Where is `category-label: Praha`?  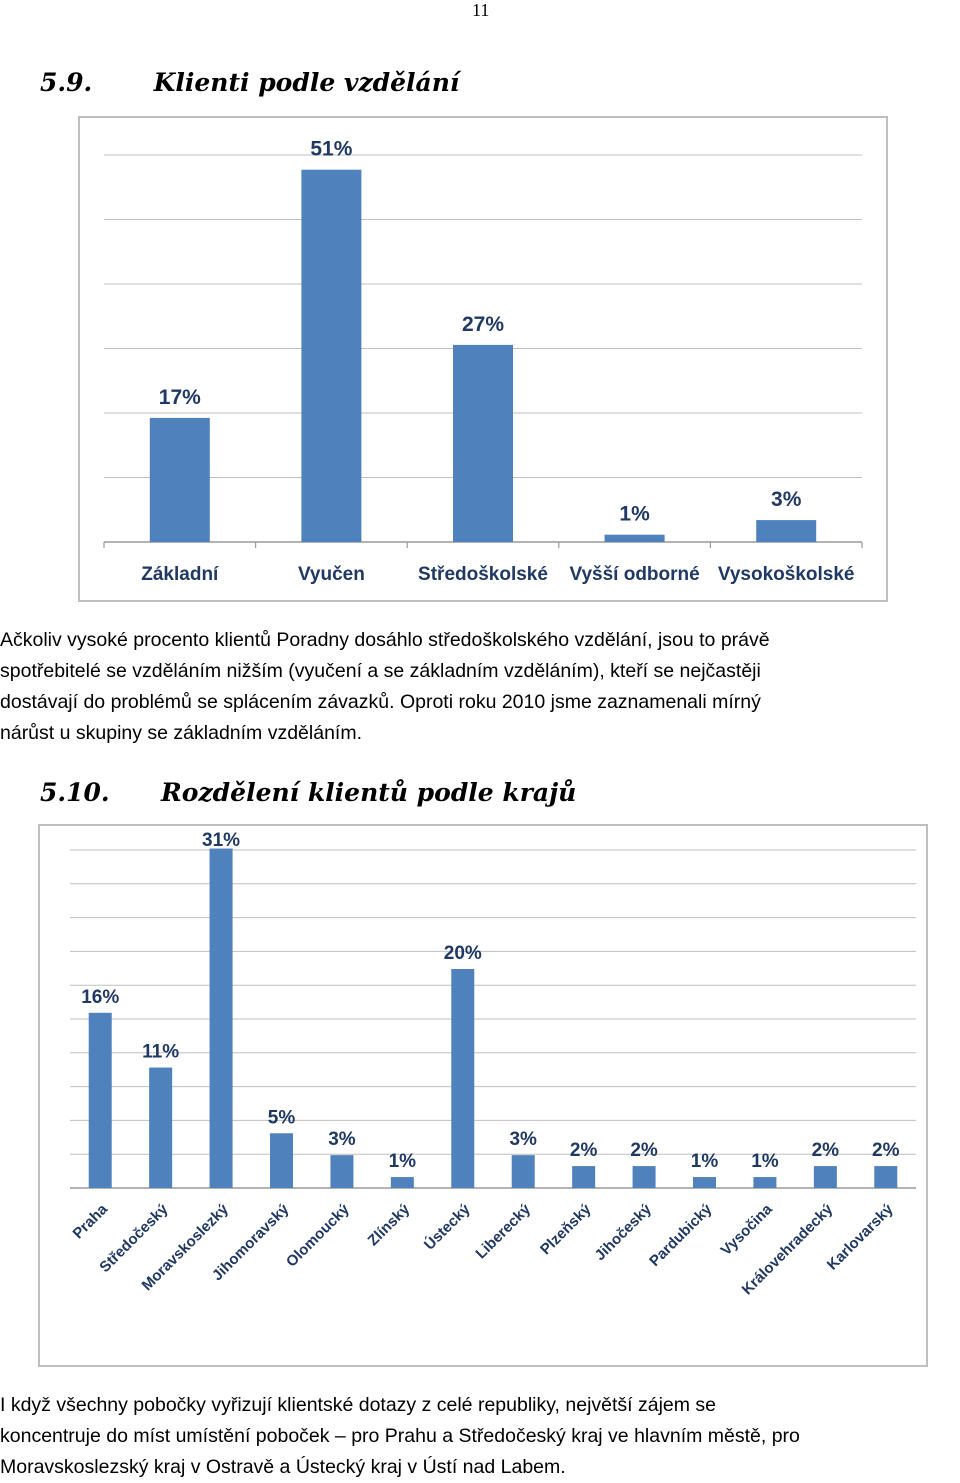 category-label: Praha is located at coordinates (91, 1221).